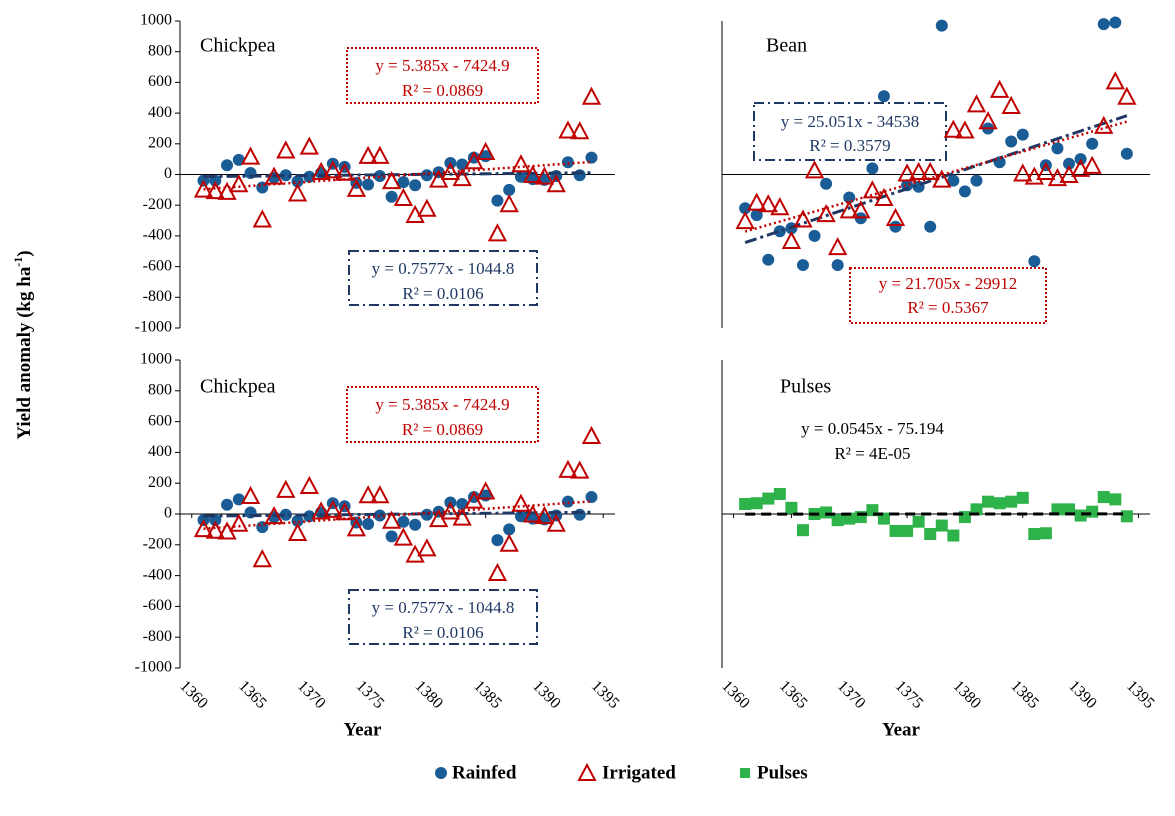 This screenshot has height=816, width=1175. I want to click on legend-marker, so click(441, 773).